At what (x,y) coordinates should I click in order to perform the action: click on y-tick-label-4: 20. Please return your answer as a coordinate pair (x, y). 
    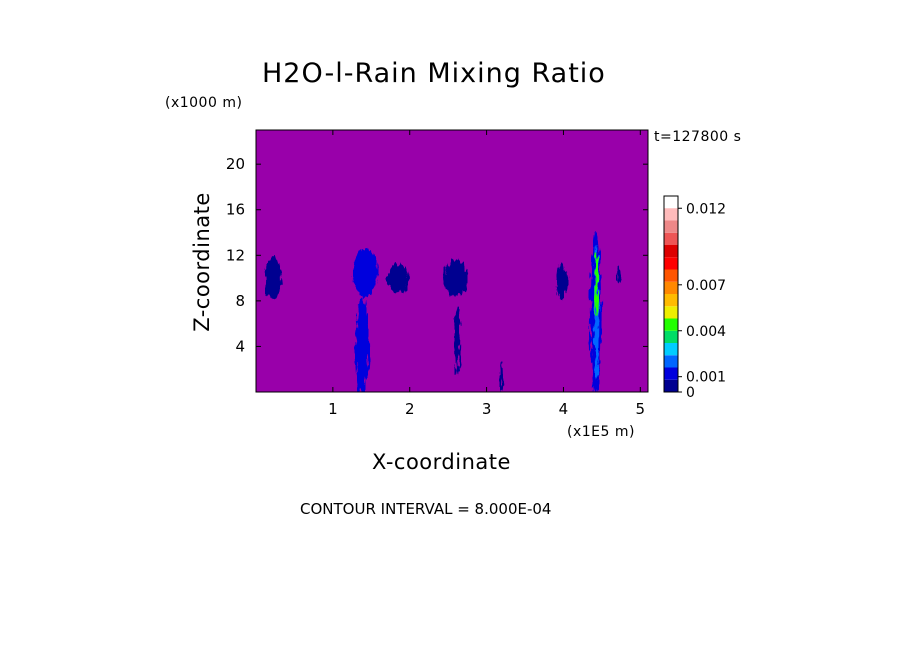
    Looking at the image, I should click on (235, 164).